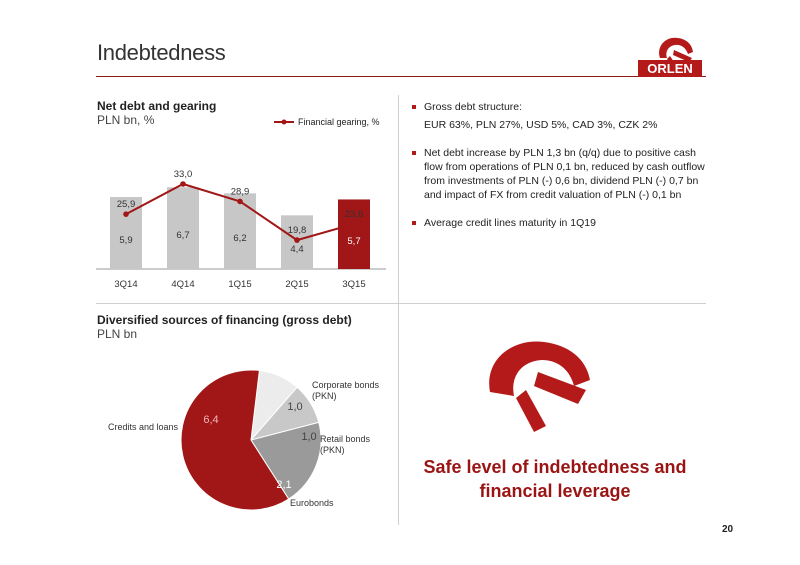 The height and width of the screenshot is (565, 800). I want to click on pie-value-label: 6,4, so click(210, 420).